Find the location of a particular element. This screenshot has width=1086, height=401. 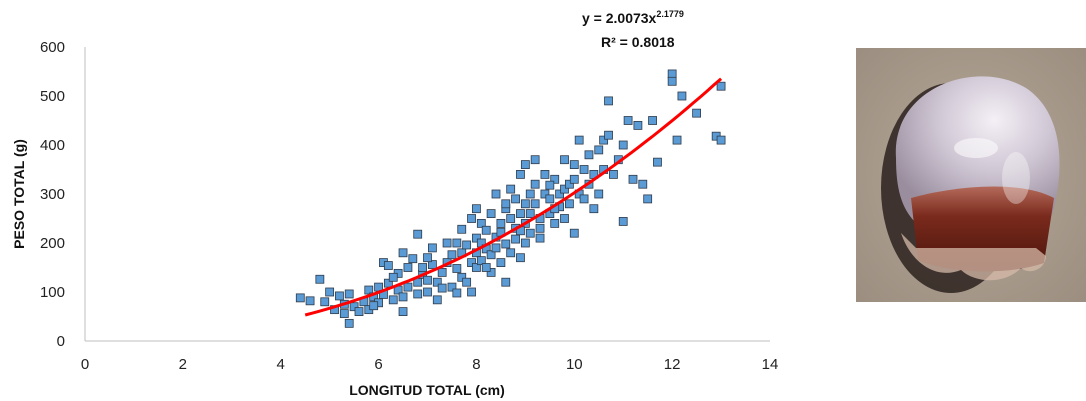

x-tick-label: 8 is located at coordinates (476, 364).